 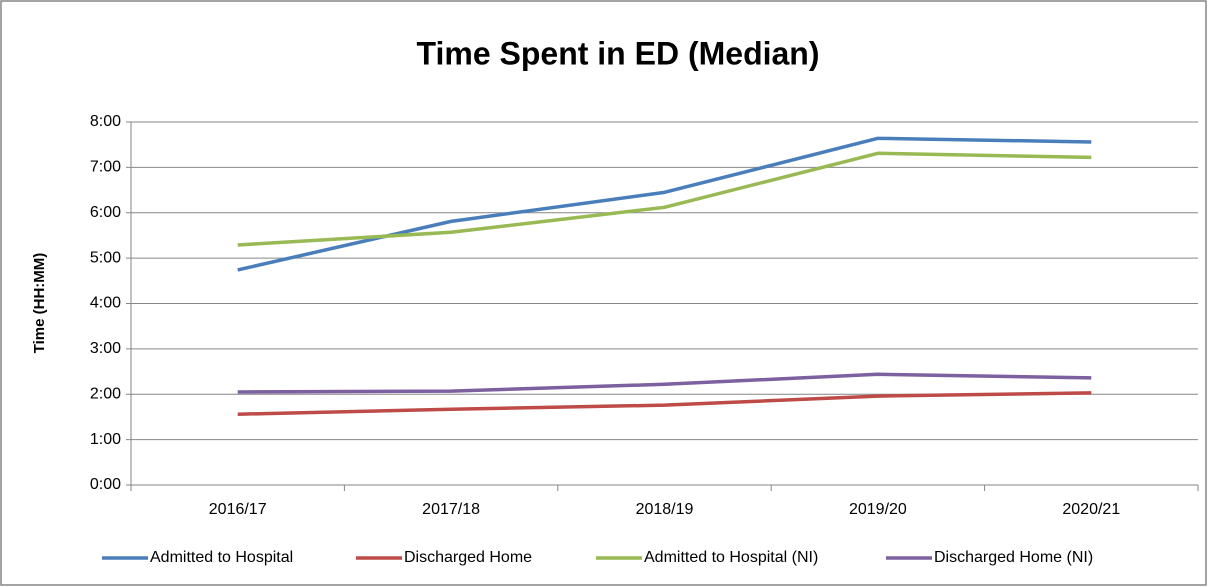 What do you see at coordinates (878, 509) in the screenshot?
I see `x-tick-label: 2019/20` at bounding box center [878, 509].